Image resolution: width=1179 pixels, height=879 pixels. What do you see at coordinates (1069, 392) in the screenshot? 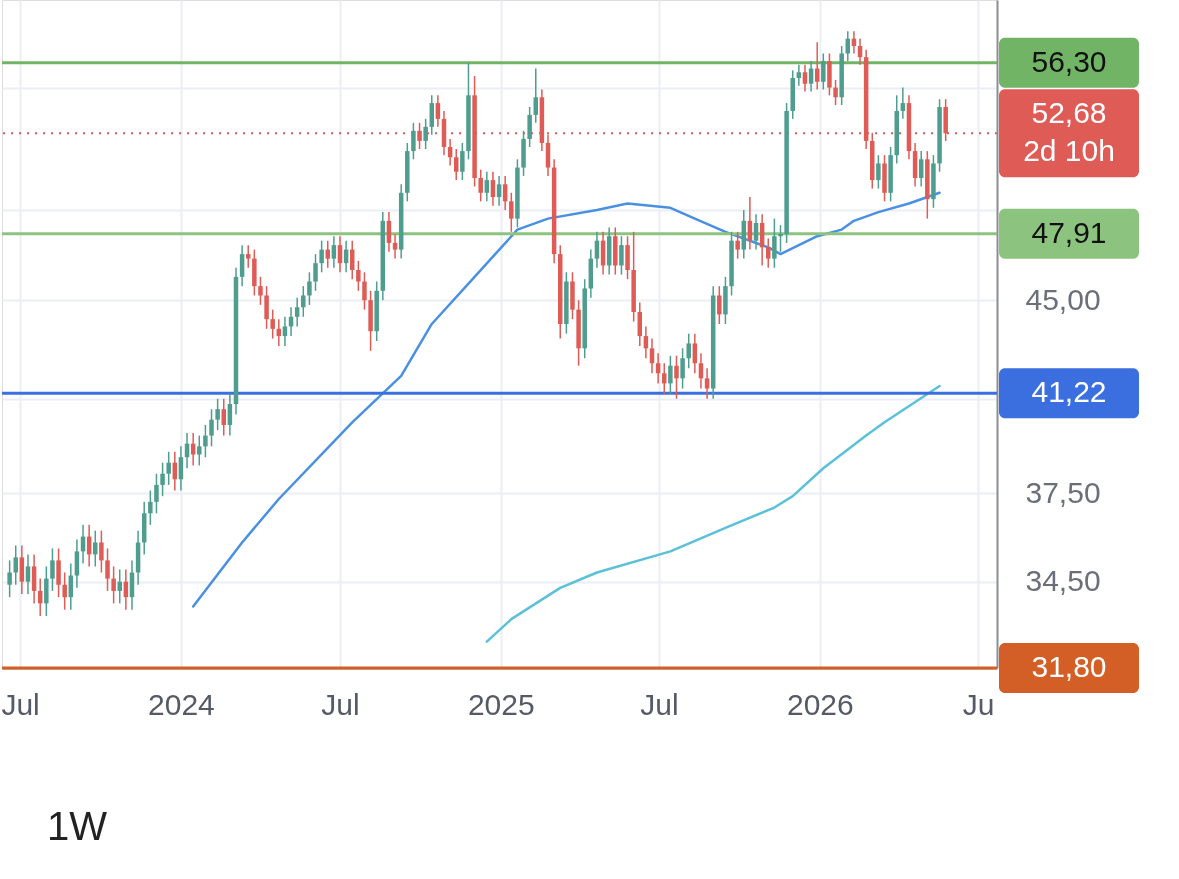
I see `ref-line-label: 41,22` at bounding box center [1069, 392].